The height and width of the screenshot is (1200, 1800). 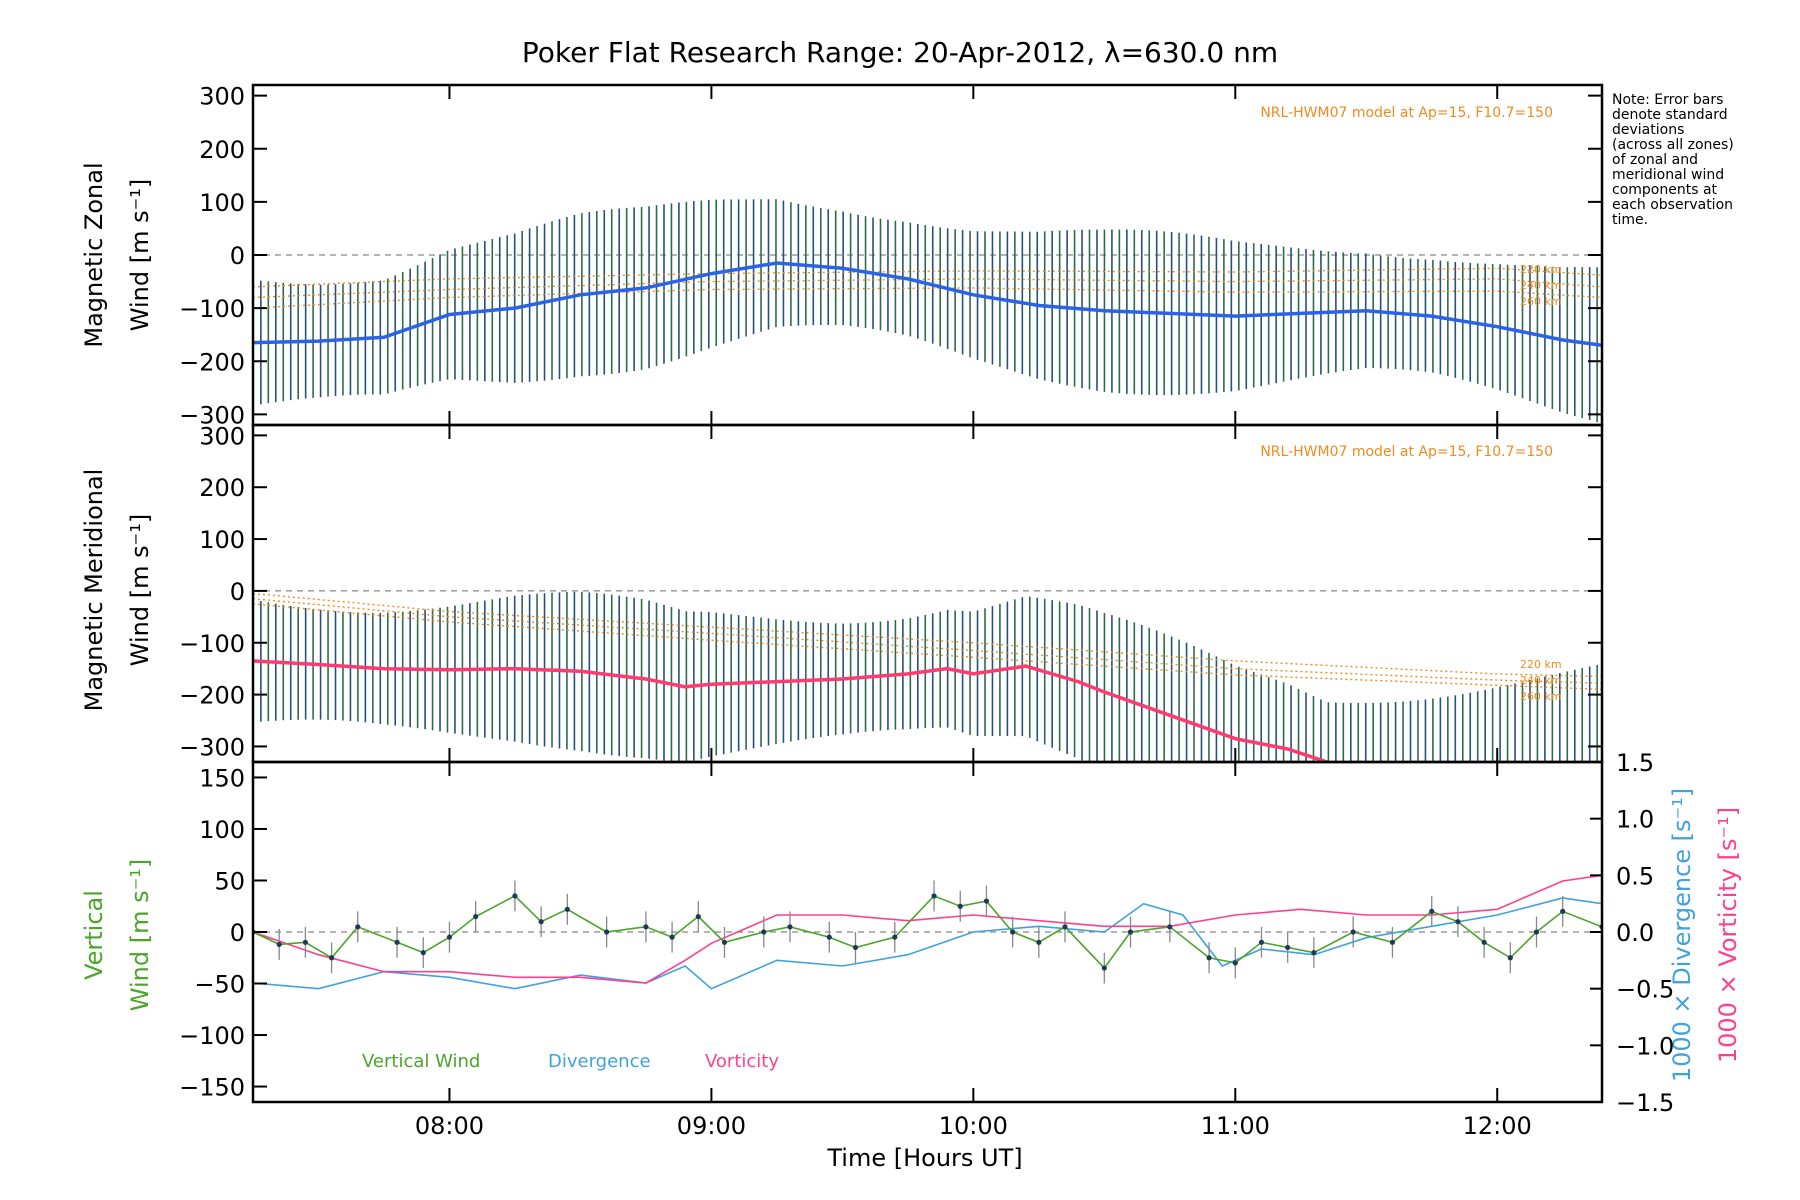 I want to click on meridional-ylabel-line2: Wind [m s⁻¹], so click(x=140, y=590).